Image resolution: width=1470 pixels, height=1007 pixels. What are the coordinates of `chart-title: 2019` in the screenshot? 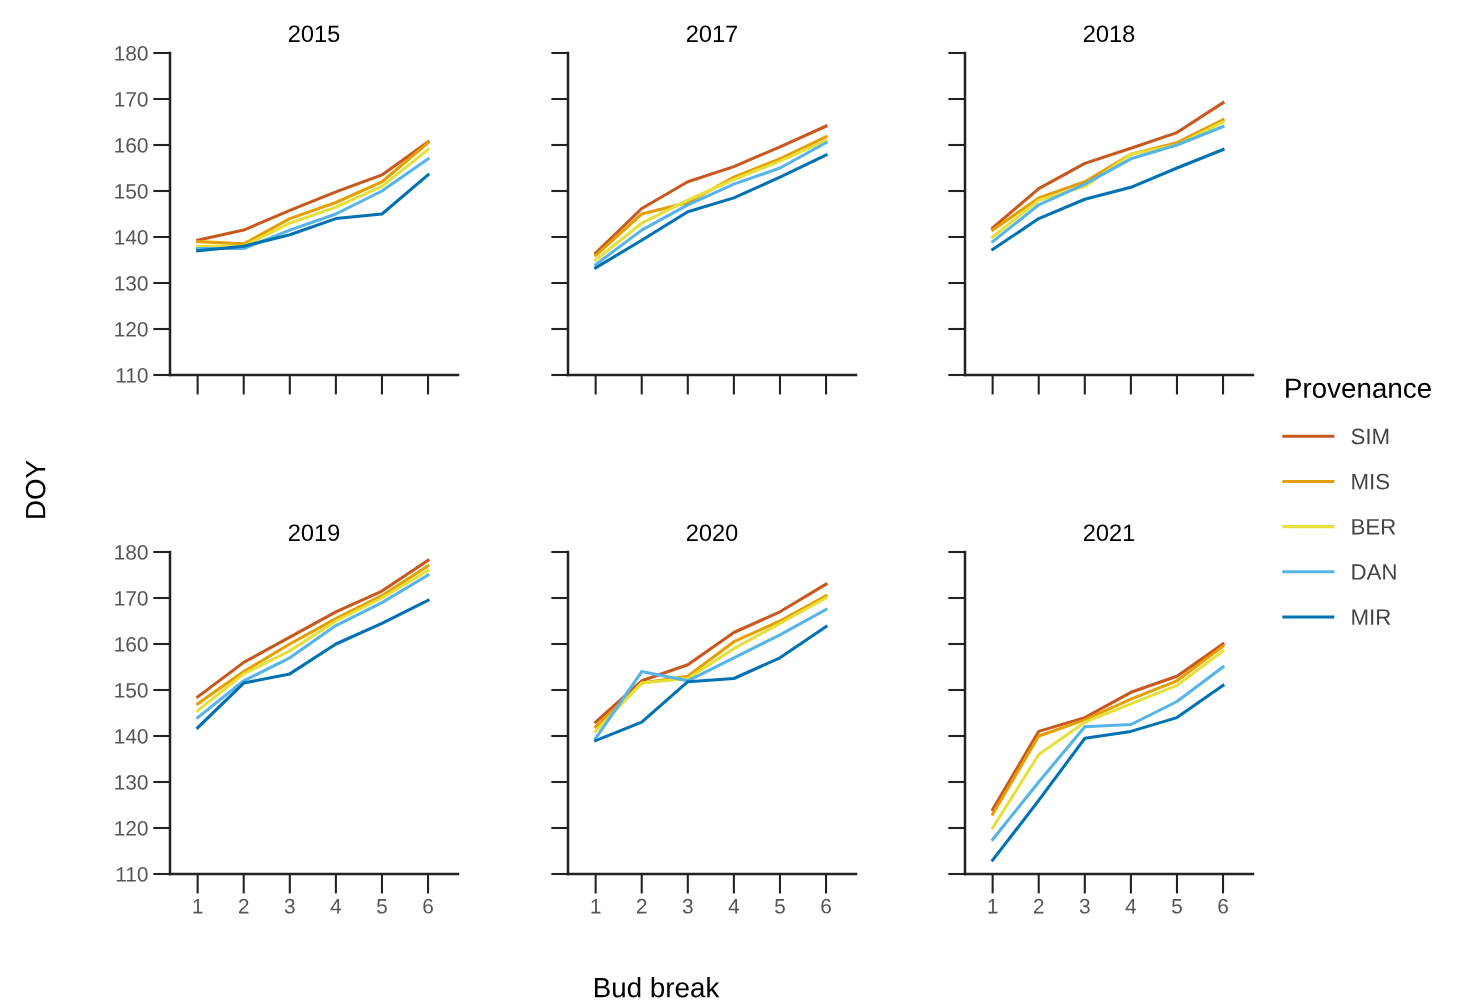 It's located at (314, 533).